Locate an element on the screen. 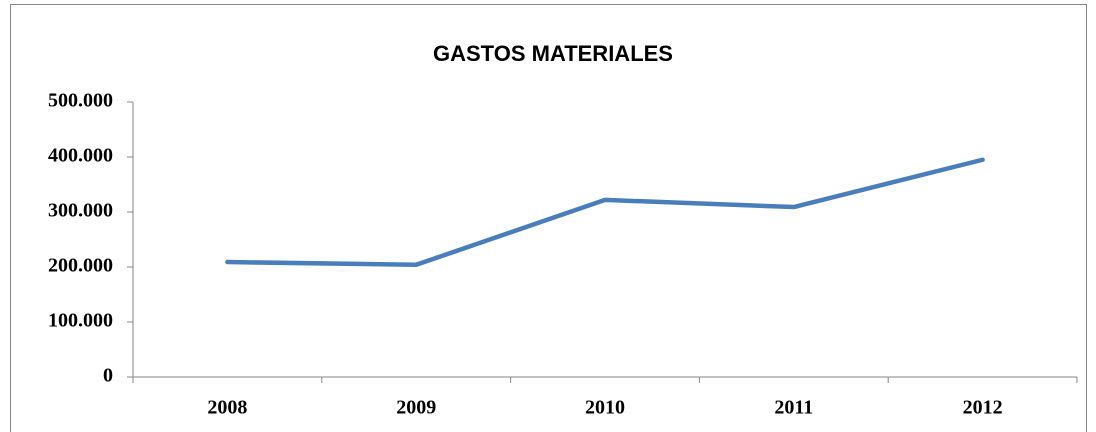 The image size is (1096, 432). chart-title: GASTOS MATERIALES is located at coordinates (553, 53).